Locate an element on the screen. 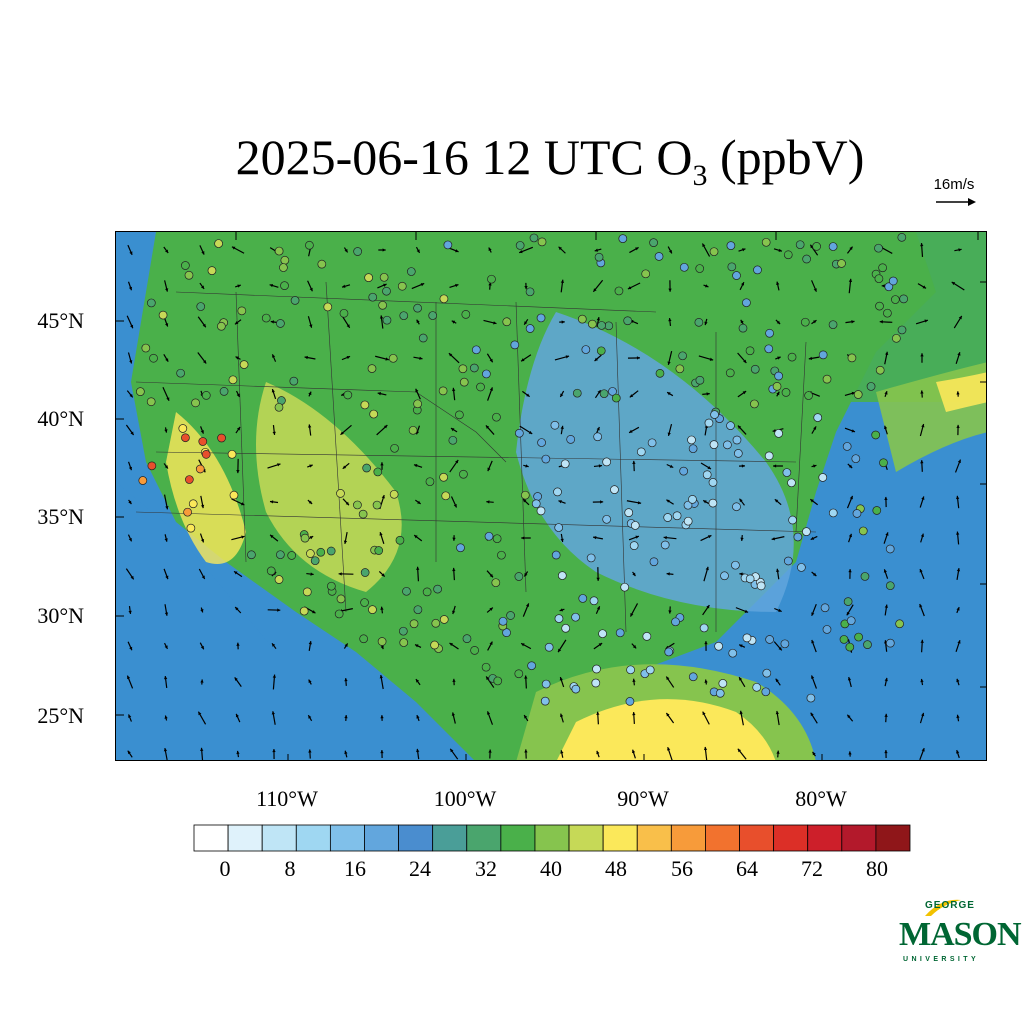 The width and height of the screenshot is (1024, 1024). colorbar-box is located at coordinates (484, 838).